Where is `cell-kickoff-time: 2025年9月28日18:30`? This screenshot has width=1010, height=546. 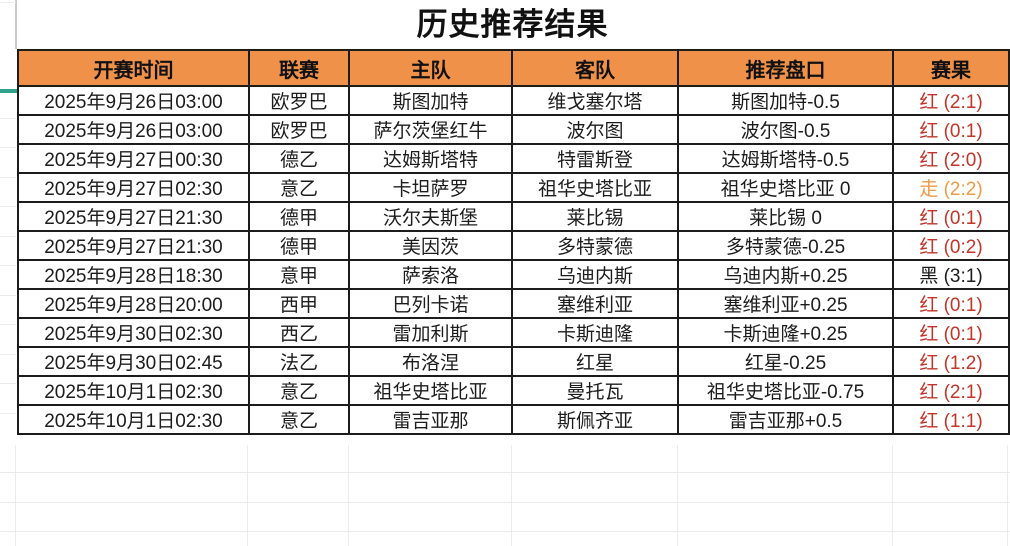 cell-kickoff-time: 2025年9月28日18:30 is located at coordinates (133, 274).